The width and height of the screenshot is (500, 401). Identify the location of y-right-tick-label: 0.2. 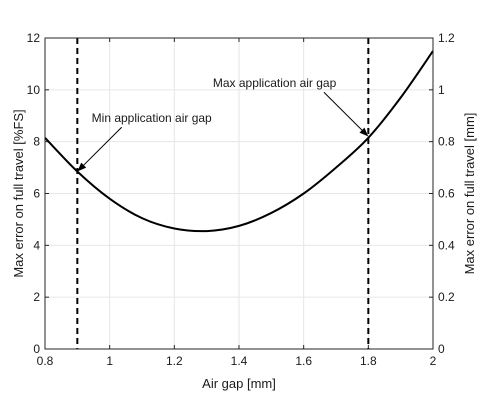
(446, 297).